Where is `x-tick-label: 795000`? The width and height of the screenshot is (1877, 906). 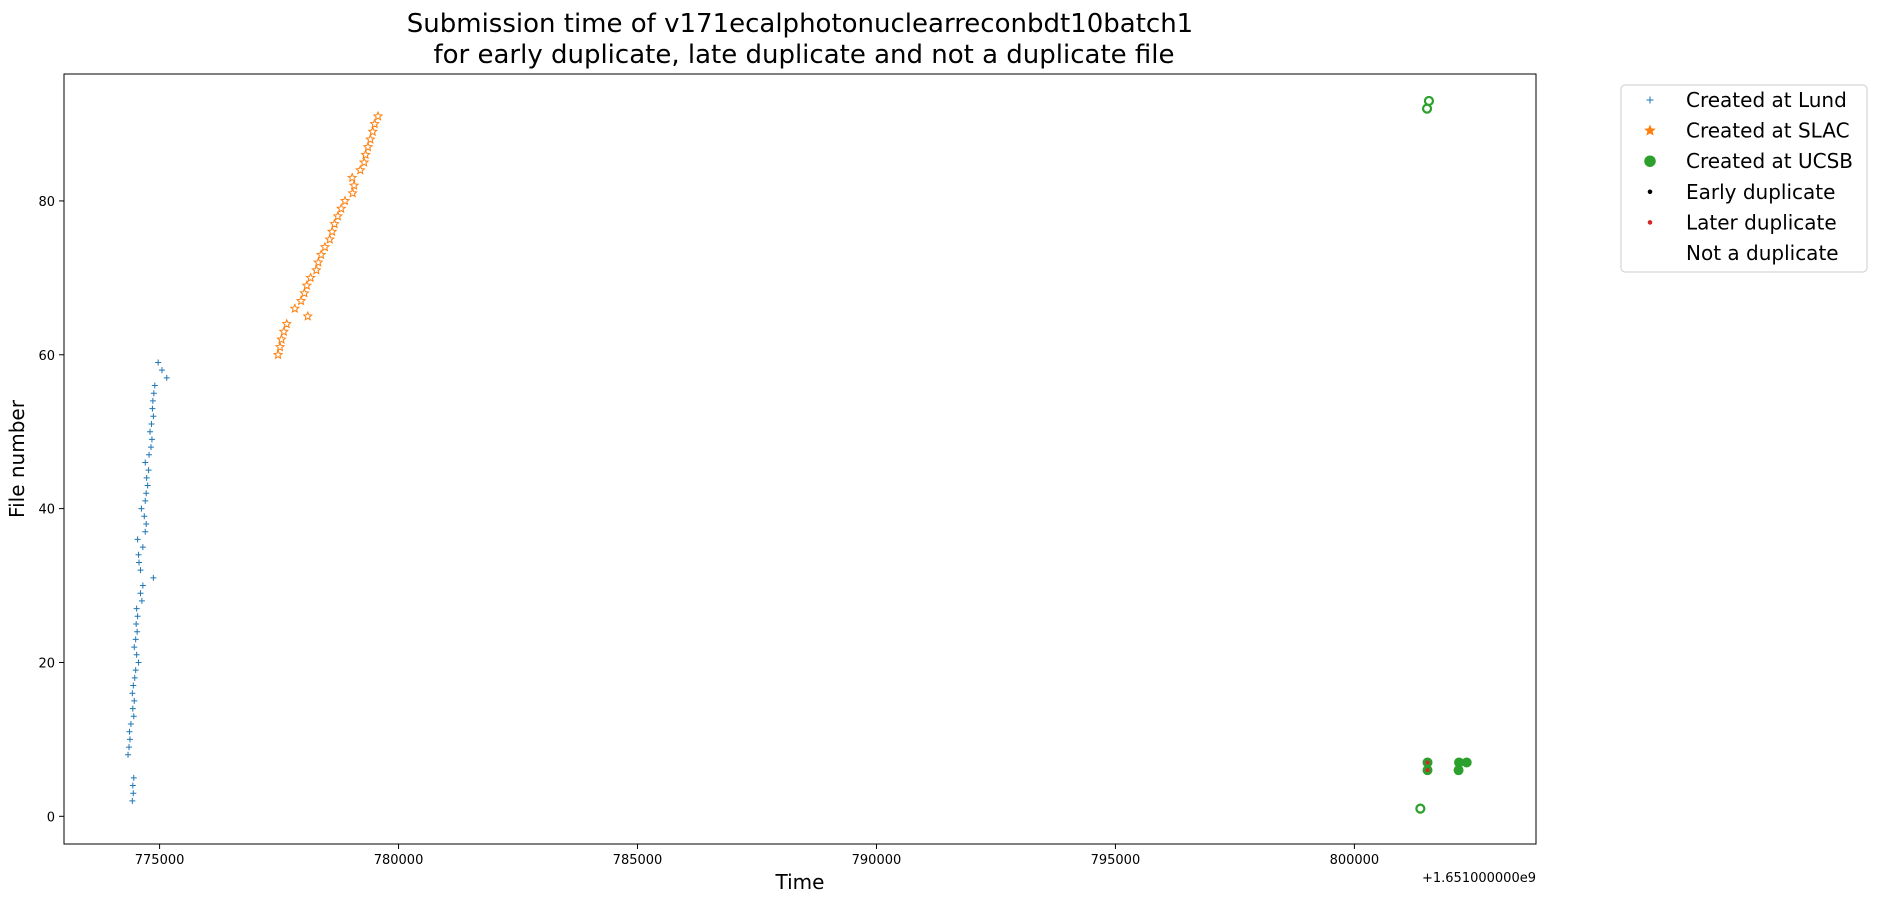 x-tick-label: 795000 is located at coordinates (1116, 860).